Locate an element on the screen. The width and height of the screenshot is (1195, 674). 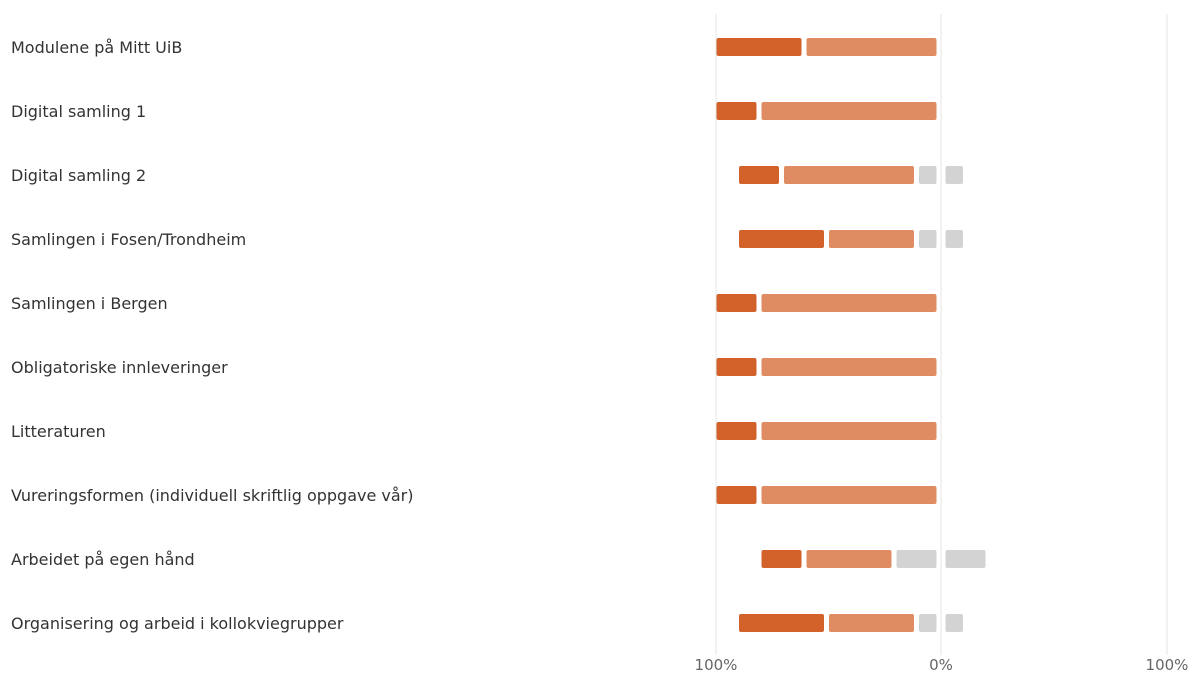
category-label: Digital samling 2 is located at coordinates (78, 175).